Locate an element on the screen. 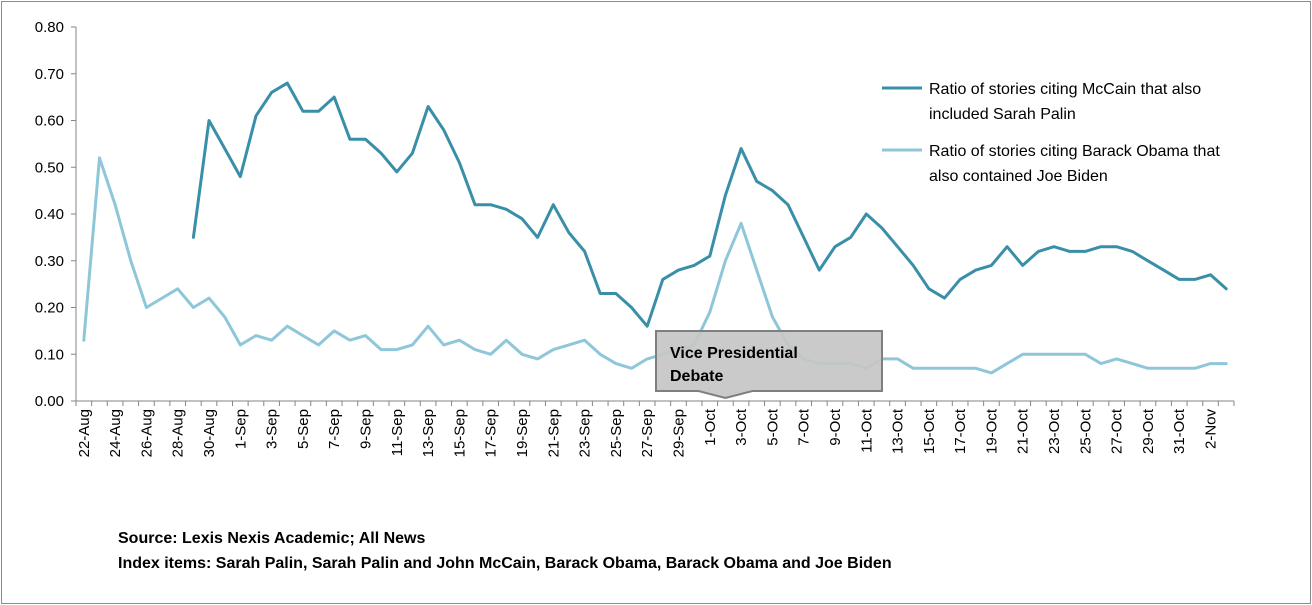  x-tick-label: 23-Sep is located at coordinates (585, 433).